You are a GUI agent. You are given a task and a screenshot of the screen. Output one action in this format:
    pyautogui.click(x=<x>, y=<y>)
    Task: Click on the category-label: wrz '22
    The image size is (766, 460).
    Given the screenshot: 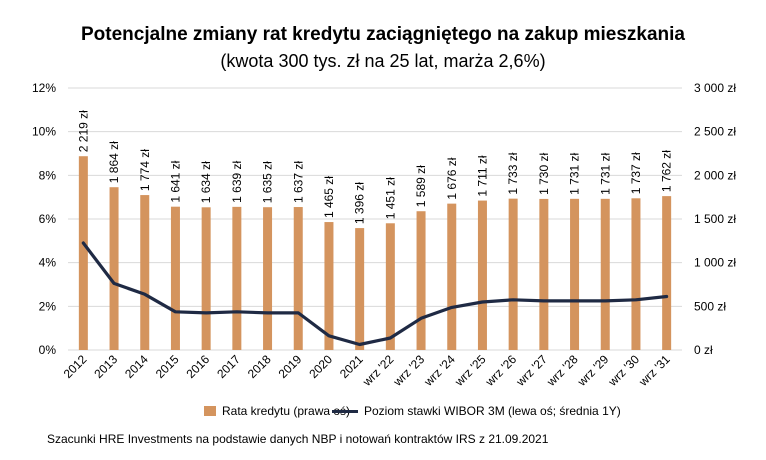 What is the action you would take?
    pyautogui.click(x=377, y=370)
    